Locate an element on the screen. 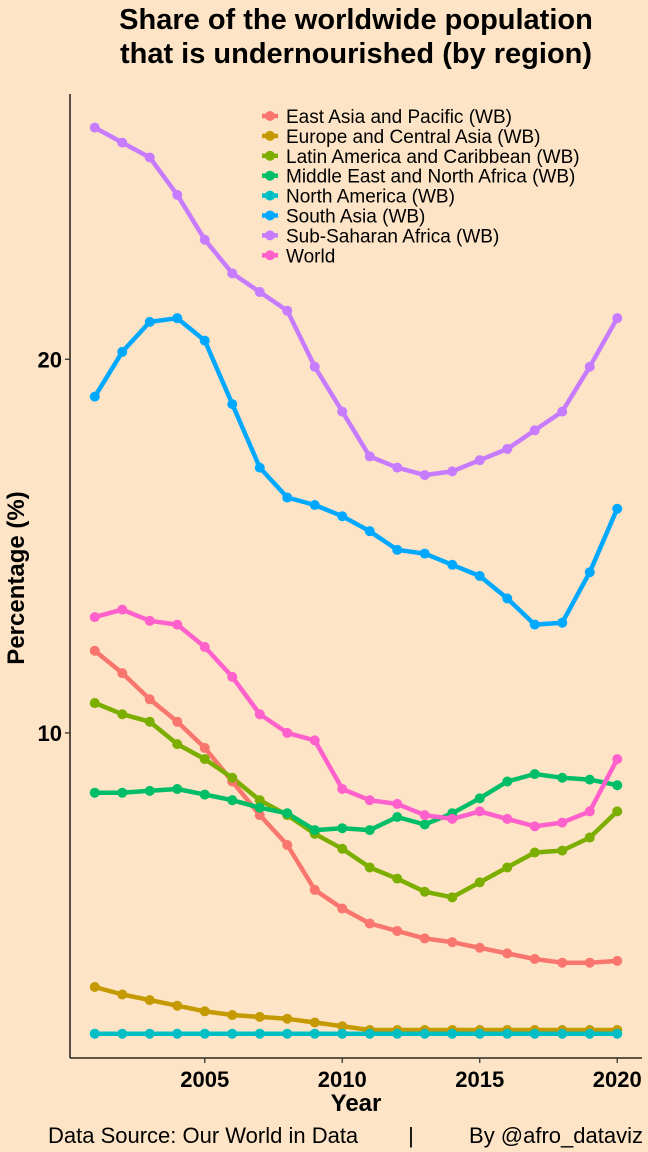 Image resolution: width=648 pixels, height=1152 pixels. legend-label-east-asia-and-pacific-wb: East Asia and Pacific (WB) is located at coordinates (399, 117).